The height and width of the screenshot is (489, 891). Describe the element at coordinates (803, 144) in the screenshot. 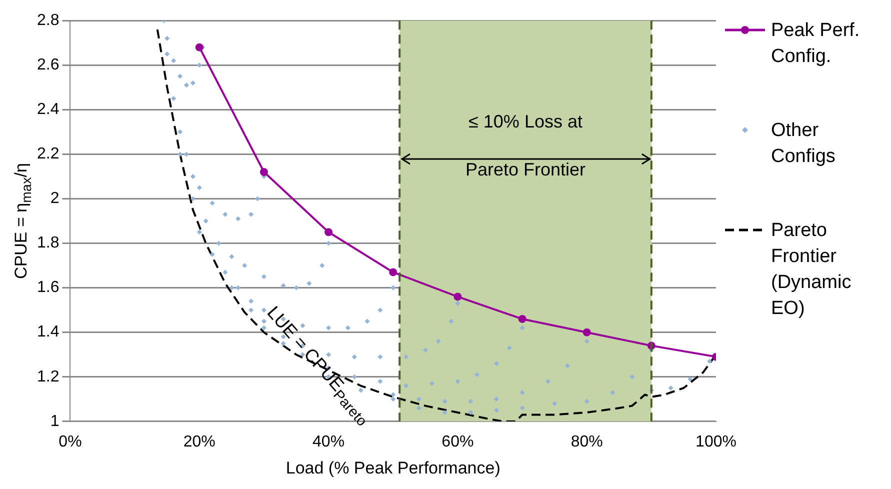

I see `legend-label: Other Configs` at that location.